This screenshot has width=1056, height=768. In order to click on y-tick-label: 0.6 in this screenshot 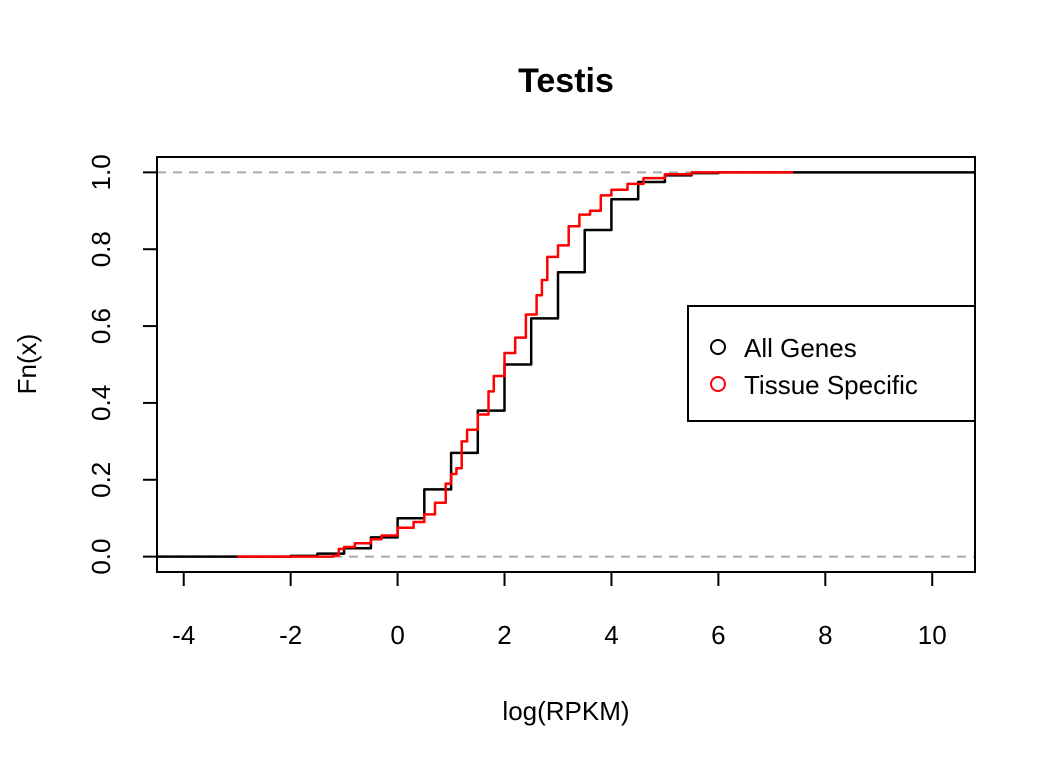, I will do `click(101, 326)`.